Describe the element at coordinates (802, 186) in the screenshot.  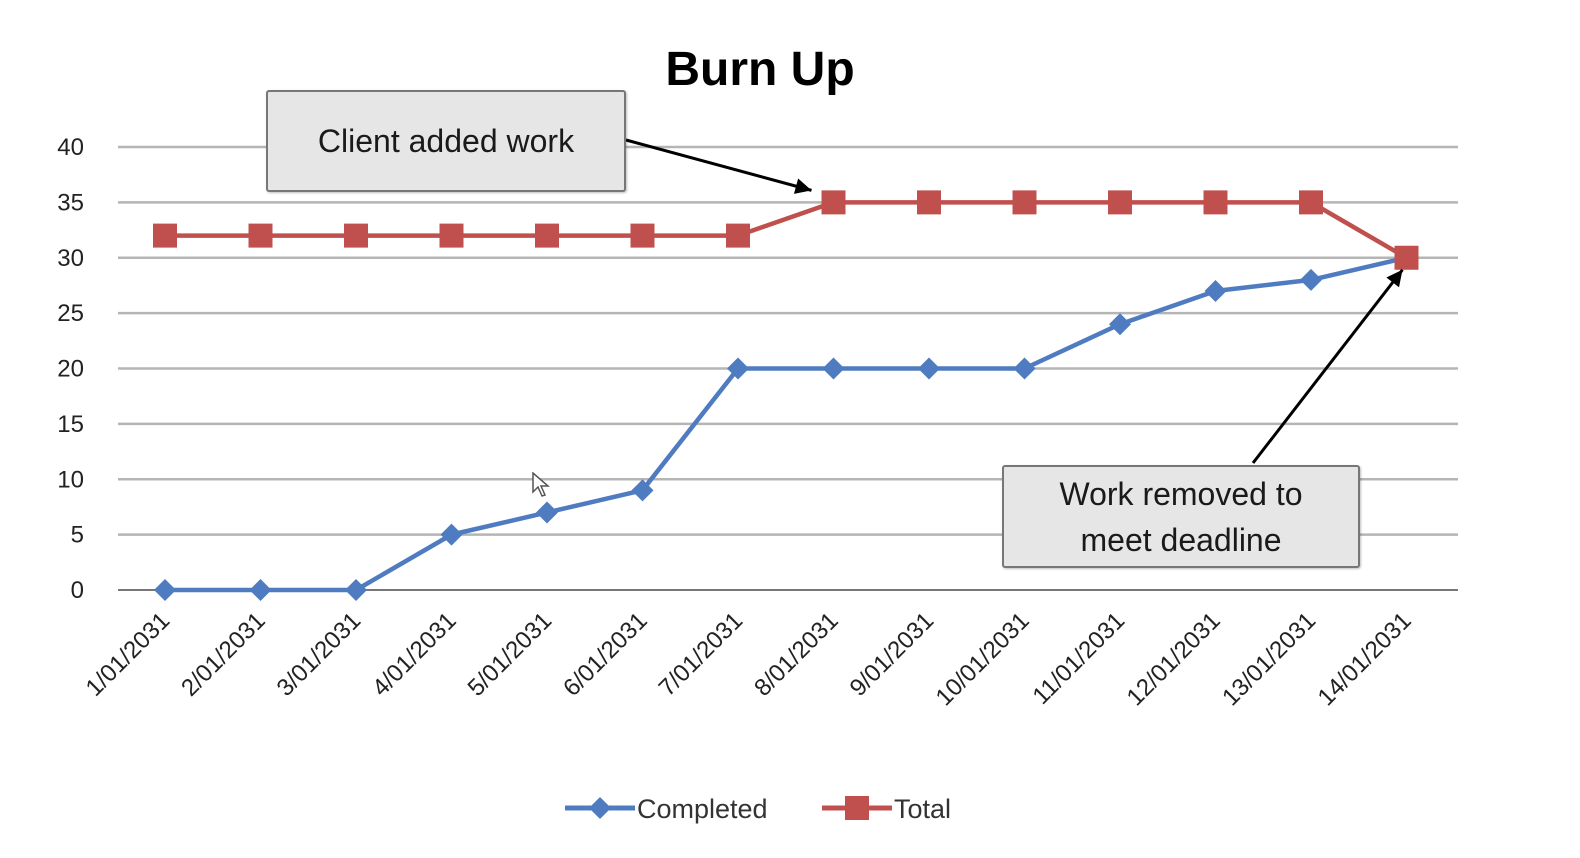
I see `arrow-client-added-head` at that location.